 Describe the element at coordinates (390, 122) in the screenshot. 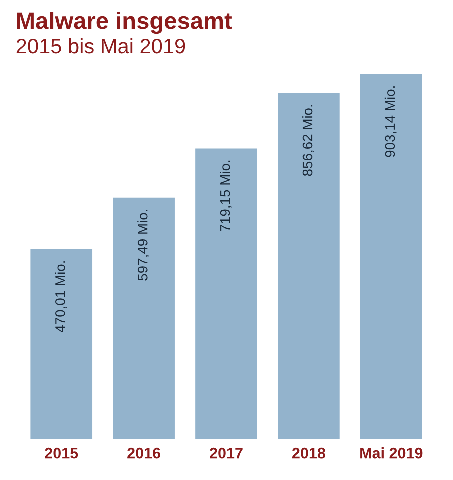

I see `data-label: 903,14 Mio.` at that location.